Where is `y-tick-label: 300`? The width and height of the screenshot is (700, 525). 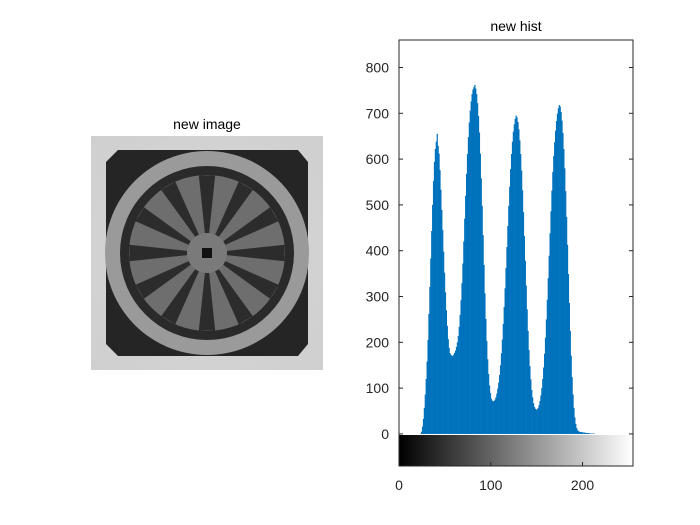 y-tick-label: 300 is located at coordinates (378, 297).